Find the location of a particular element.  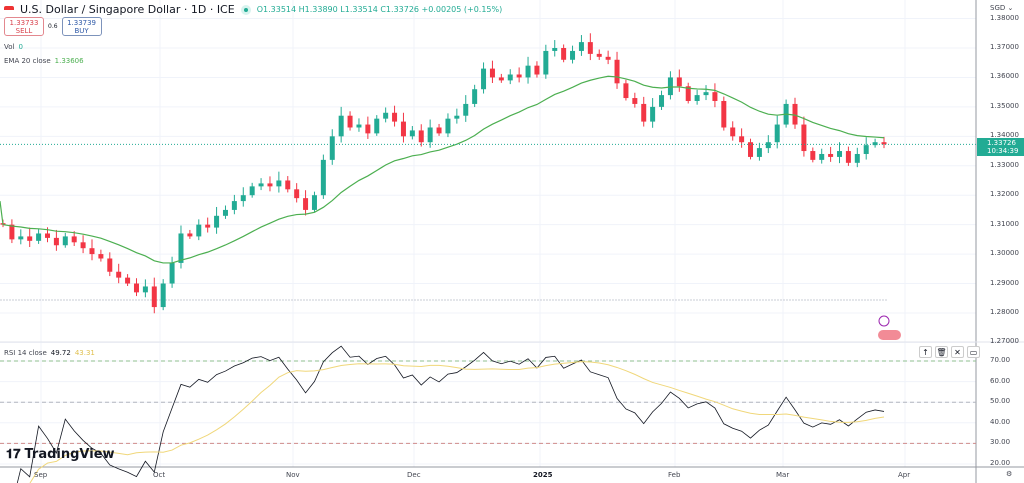

sell-price: 1.33733 is located at coordinates (24, 23).